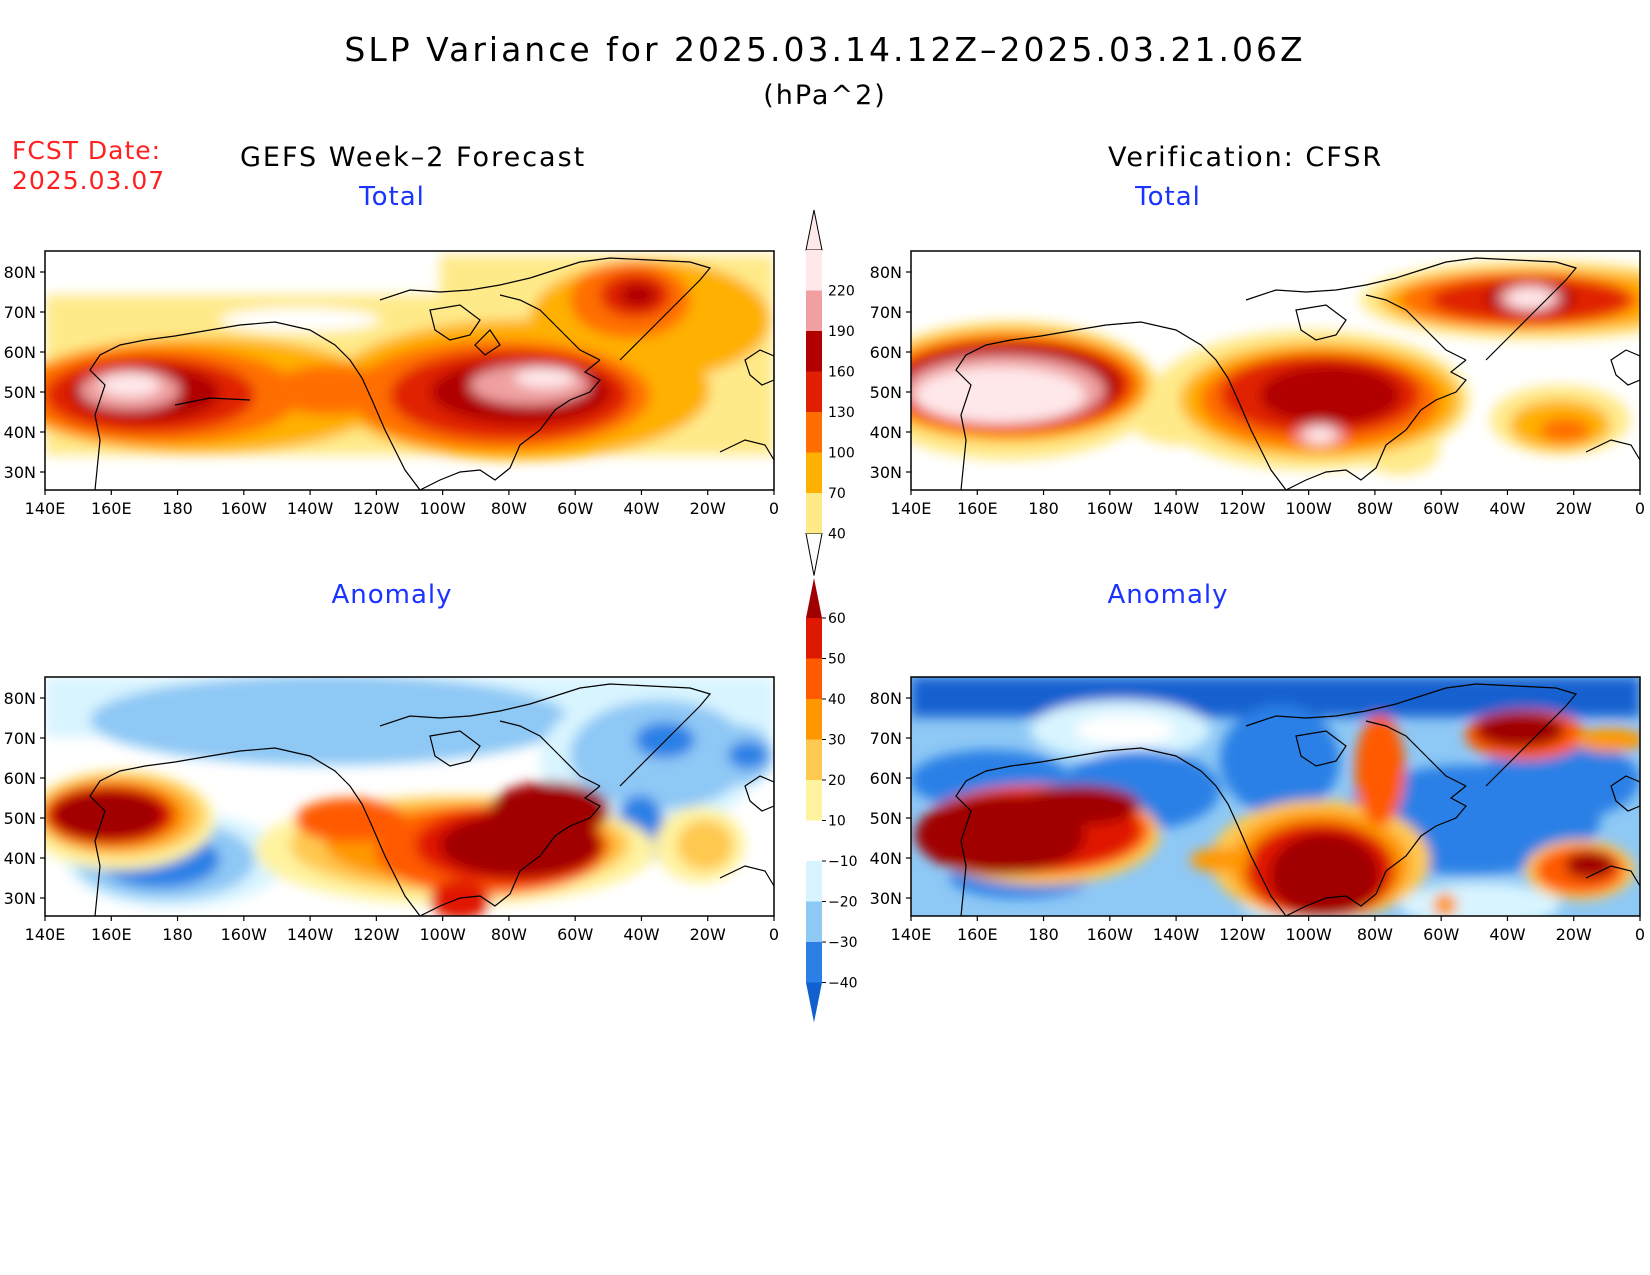  What do you see at coordinates (87, 150) in the screenshot?
I see `forecast-date-label: FCST Date:` at bounding box center [87, 150].